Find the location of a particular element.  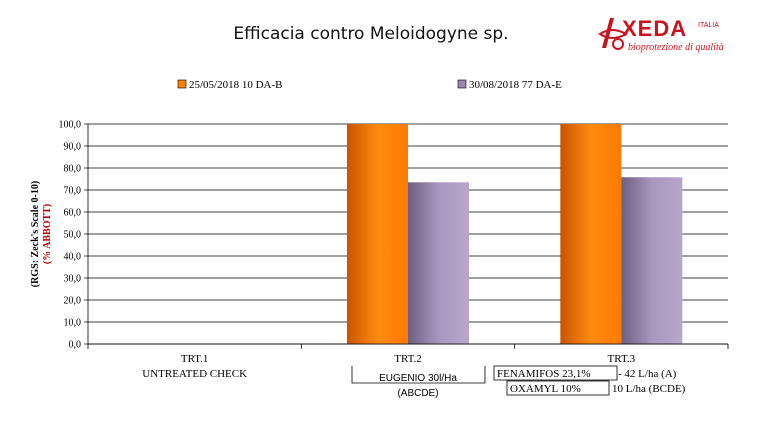

category-sublabel: UNTREATED CHECK is located at coordinates (194, 374).